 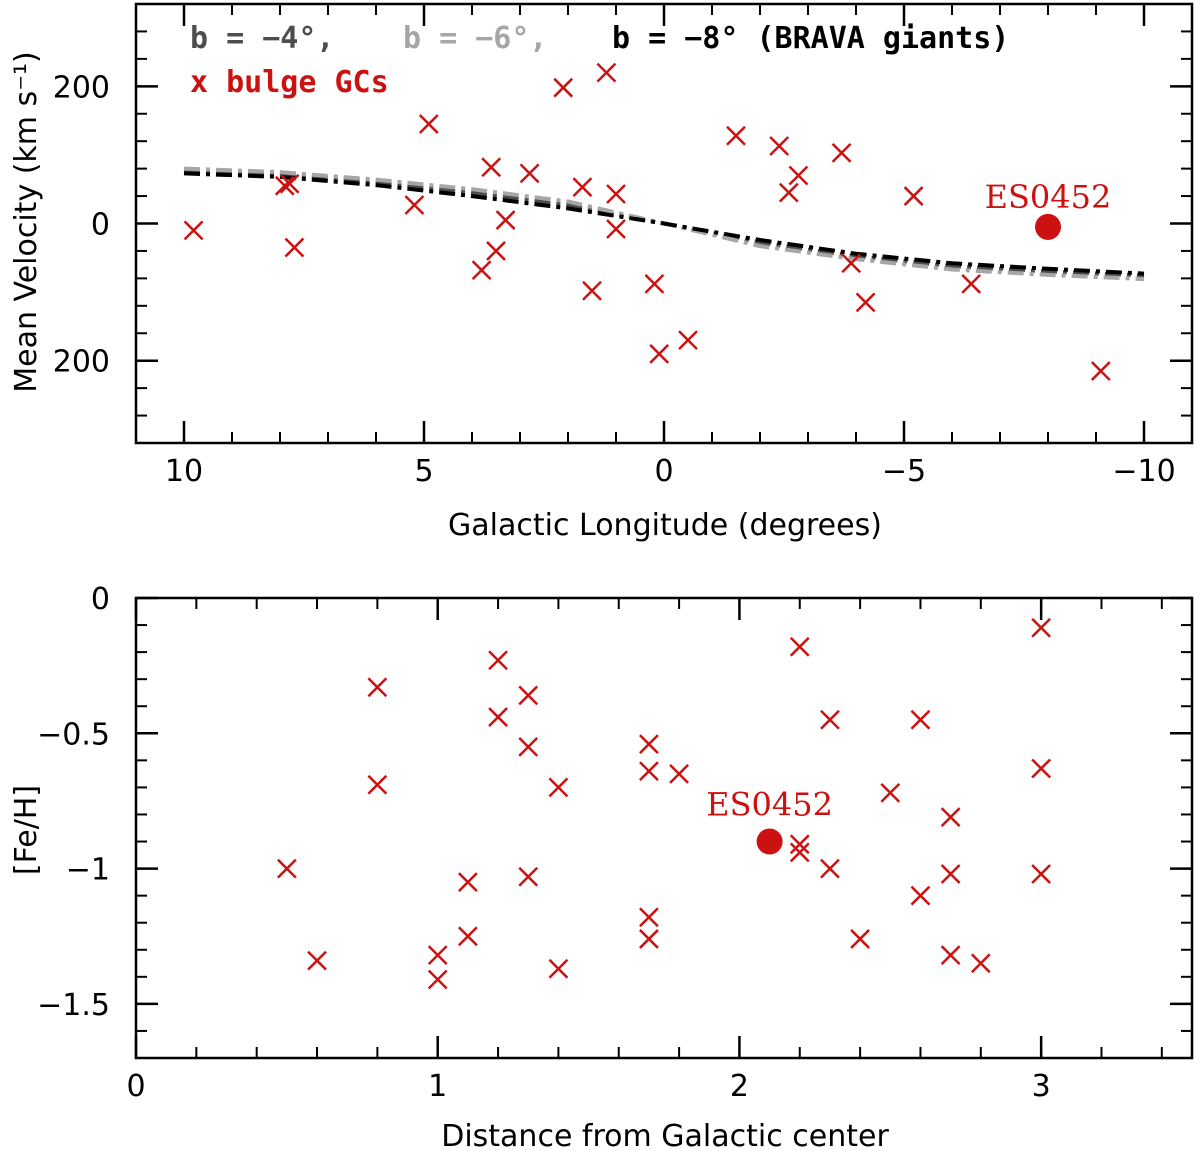 What do you see at coordinates (289, 82) in the screenshot?
I see `legend-entry-bulge-gcs: x bulge GCs` at bounding box center [289, 82].